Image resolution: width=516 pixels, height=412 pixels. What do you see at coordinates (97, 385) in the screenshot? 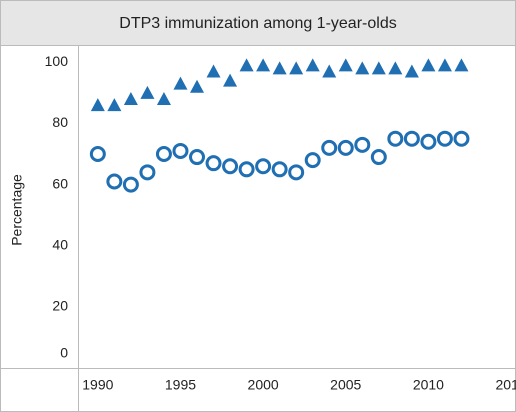
I see `x-tick-label: 1990` at bounding box center [97, 385].